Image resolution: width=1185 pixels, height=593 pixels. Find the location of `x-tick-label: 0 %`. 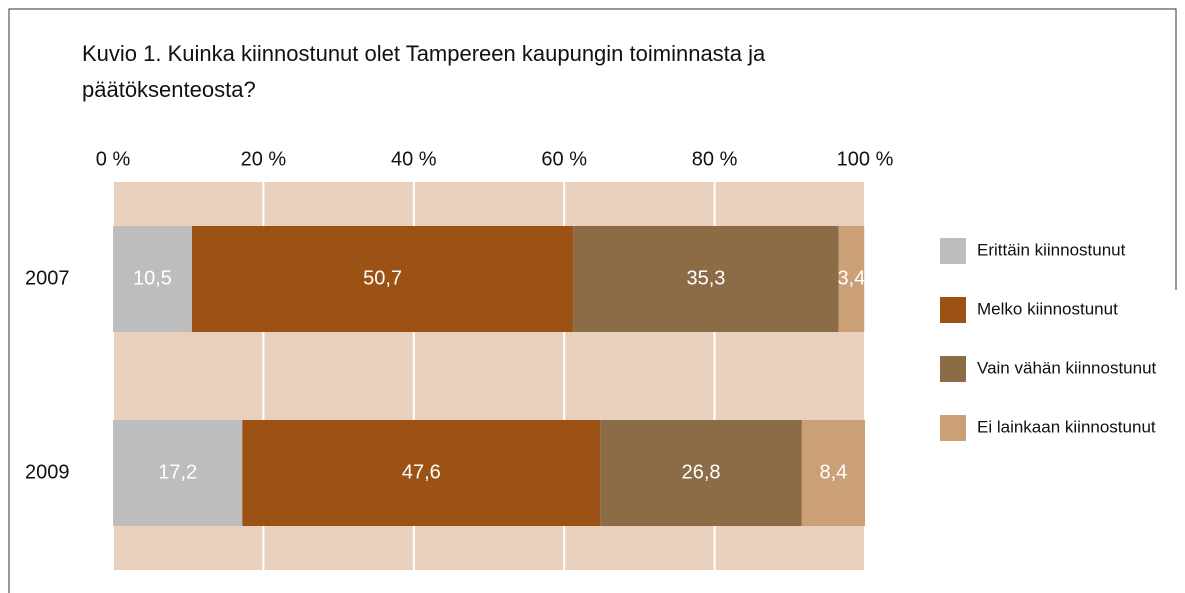

x-tick-label: 0 % is located at coordinates (113, 159).